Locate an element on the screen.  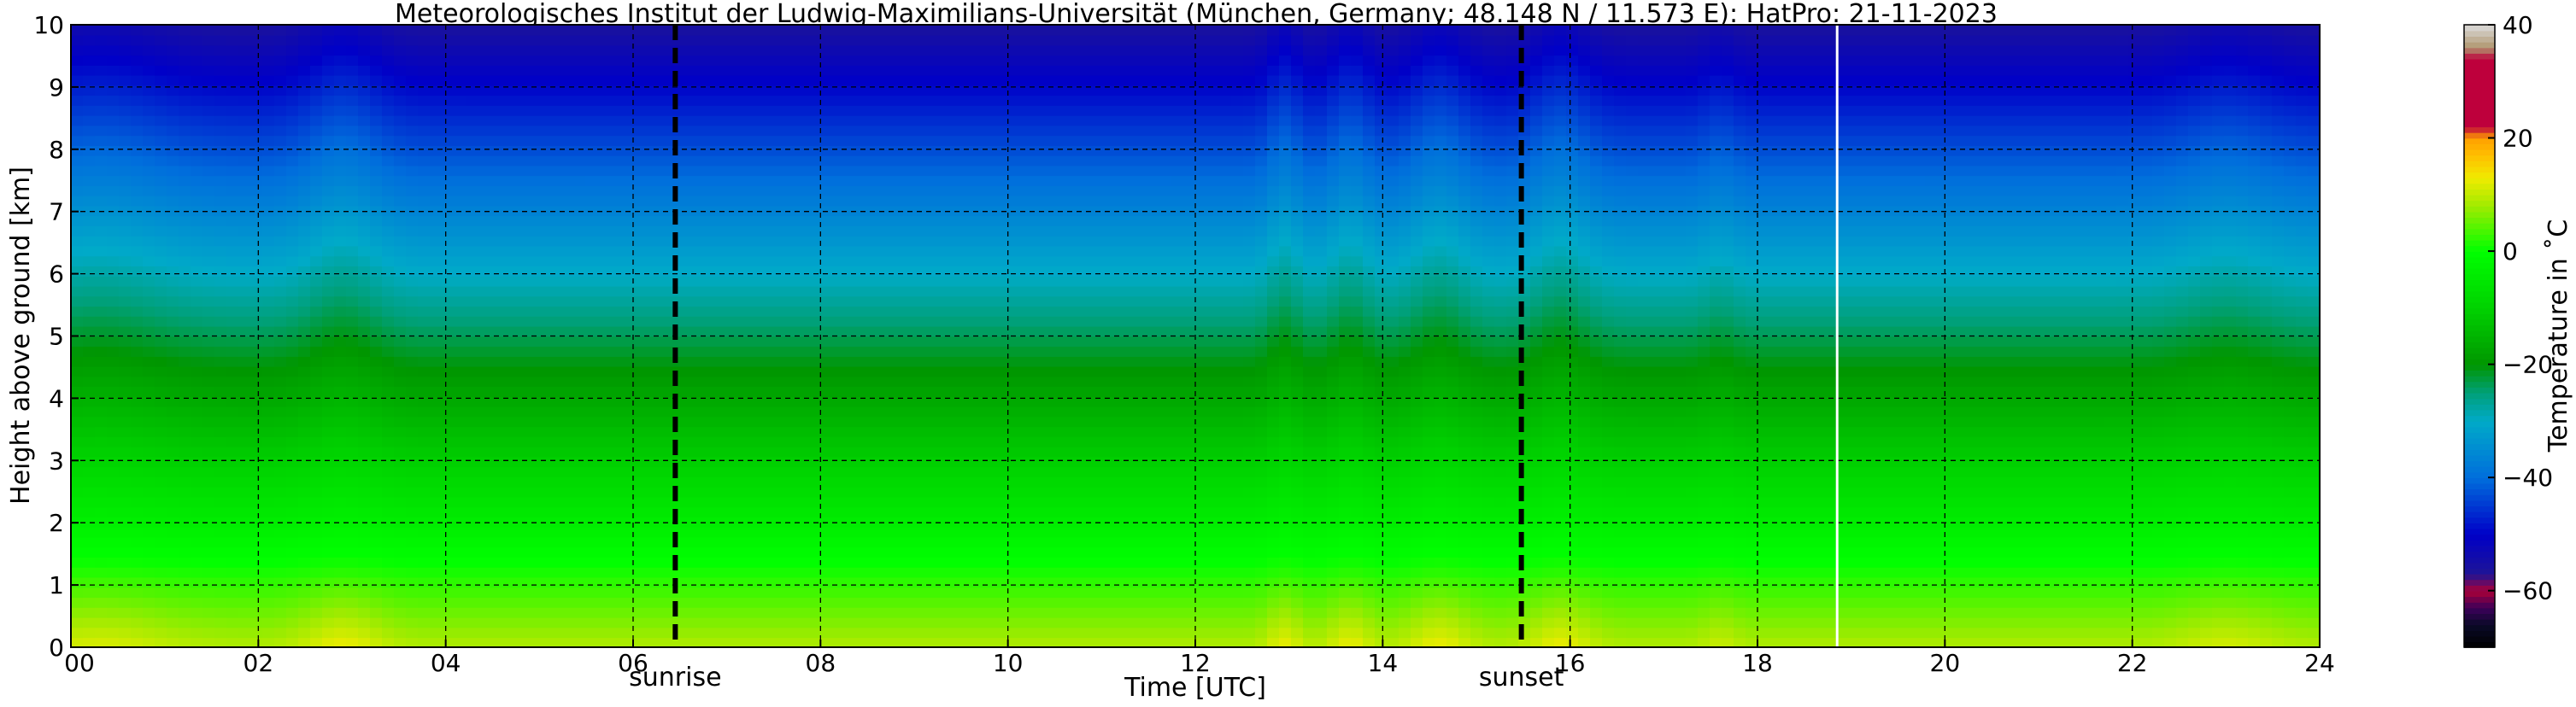
y-tick-label: 7 is located at coordinates (56, 212).